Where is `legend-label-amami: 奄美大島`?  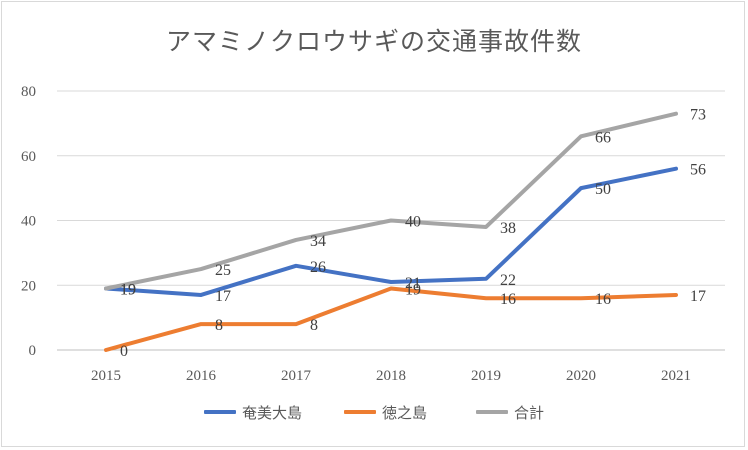
legend-label-amami: 奄美大島 is located at coordinates (272, 412).